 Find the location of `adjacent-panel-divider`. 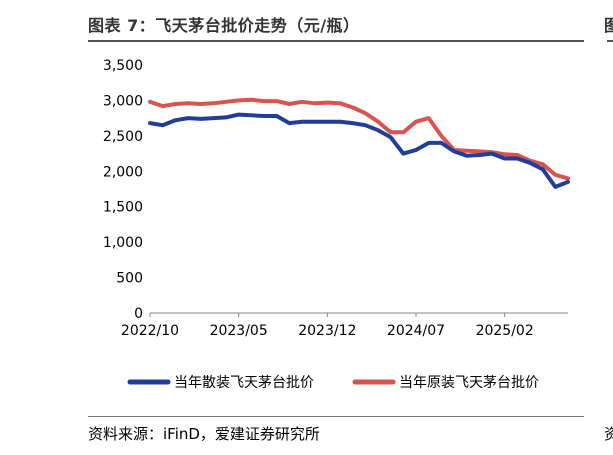

adjacent-panel-divider is located at coordinates (610, 41).